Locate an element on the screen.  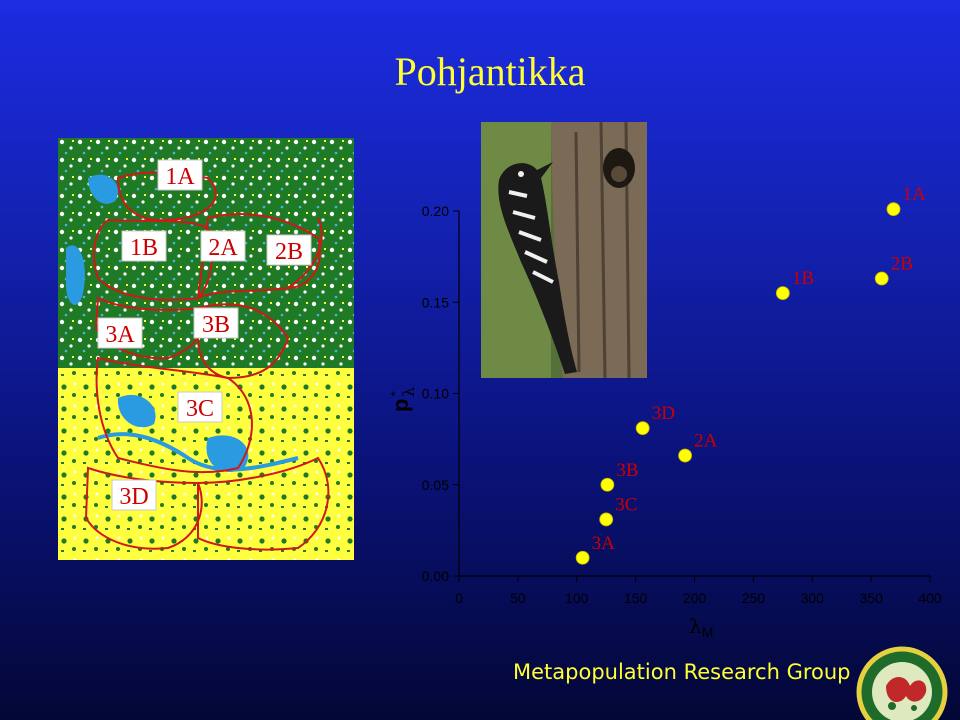
point-label-3d: 3D is located at coordinates (663, 413).